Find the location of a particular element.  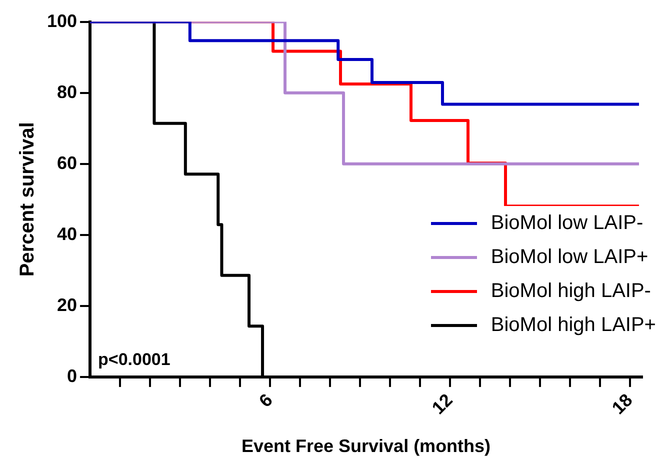

annotation: p<0.0001 is located at coordinates (134, 360).